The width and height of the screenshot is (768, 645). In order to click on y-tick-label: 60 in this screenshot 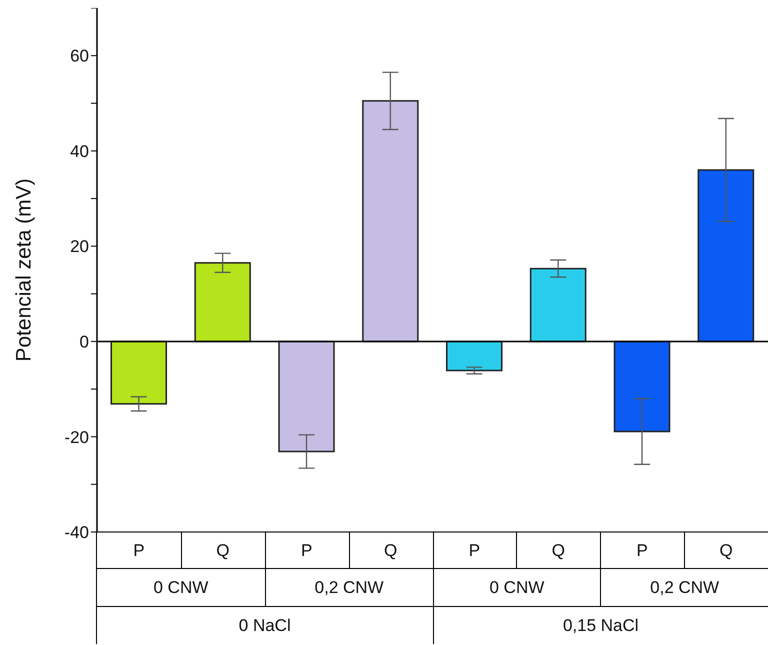, I will do `click(79, 56)`.